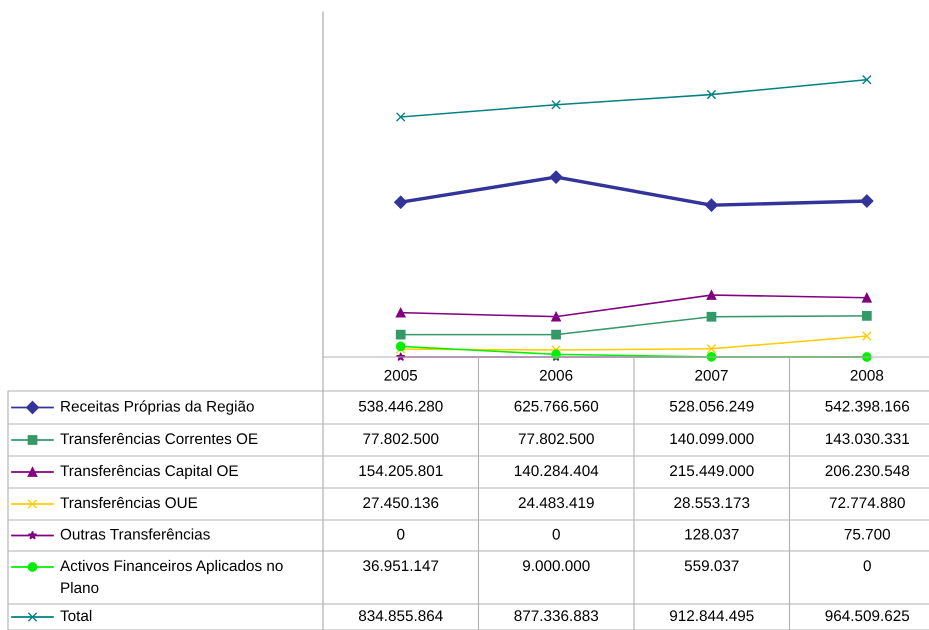 The width and height of the screenshot is (929, 630). What do you see at coordinates (401, 375) in the screenshot?
I see `x-tick-label: 2005` at bounding box center [401, 375].